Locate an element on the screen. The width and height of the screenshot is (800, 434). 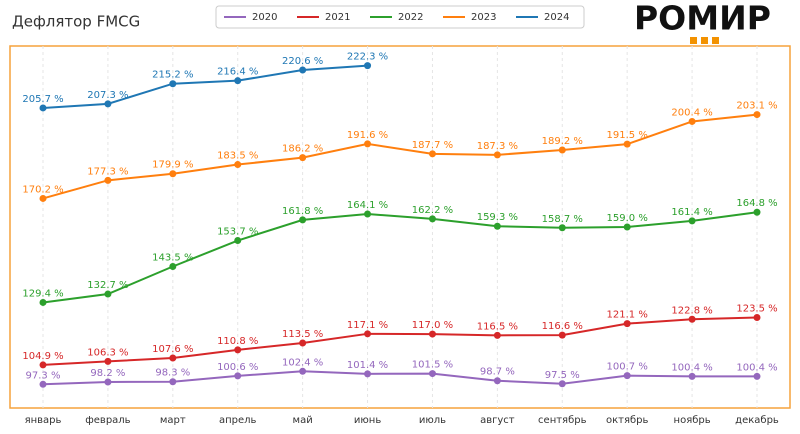
x-tick-label: октябрь is located at coordinates (627, 420).